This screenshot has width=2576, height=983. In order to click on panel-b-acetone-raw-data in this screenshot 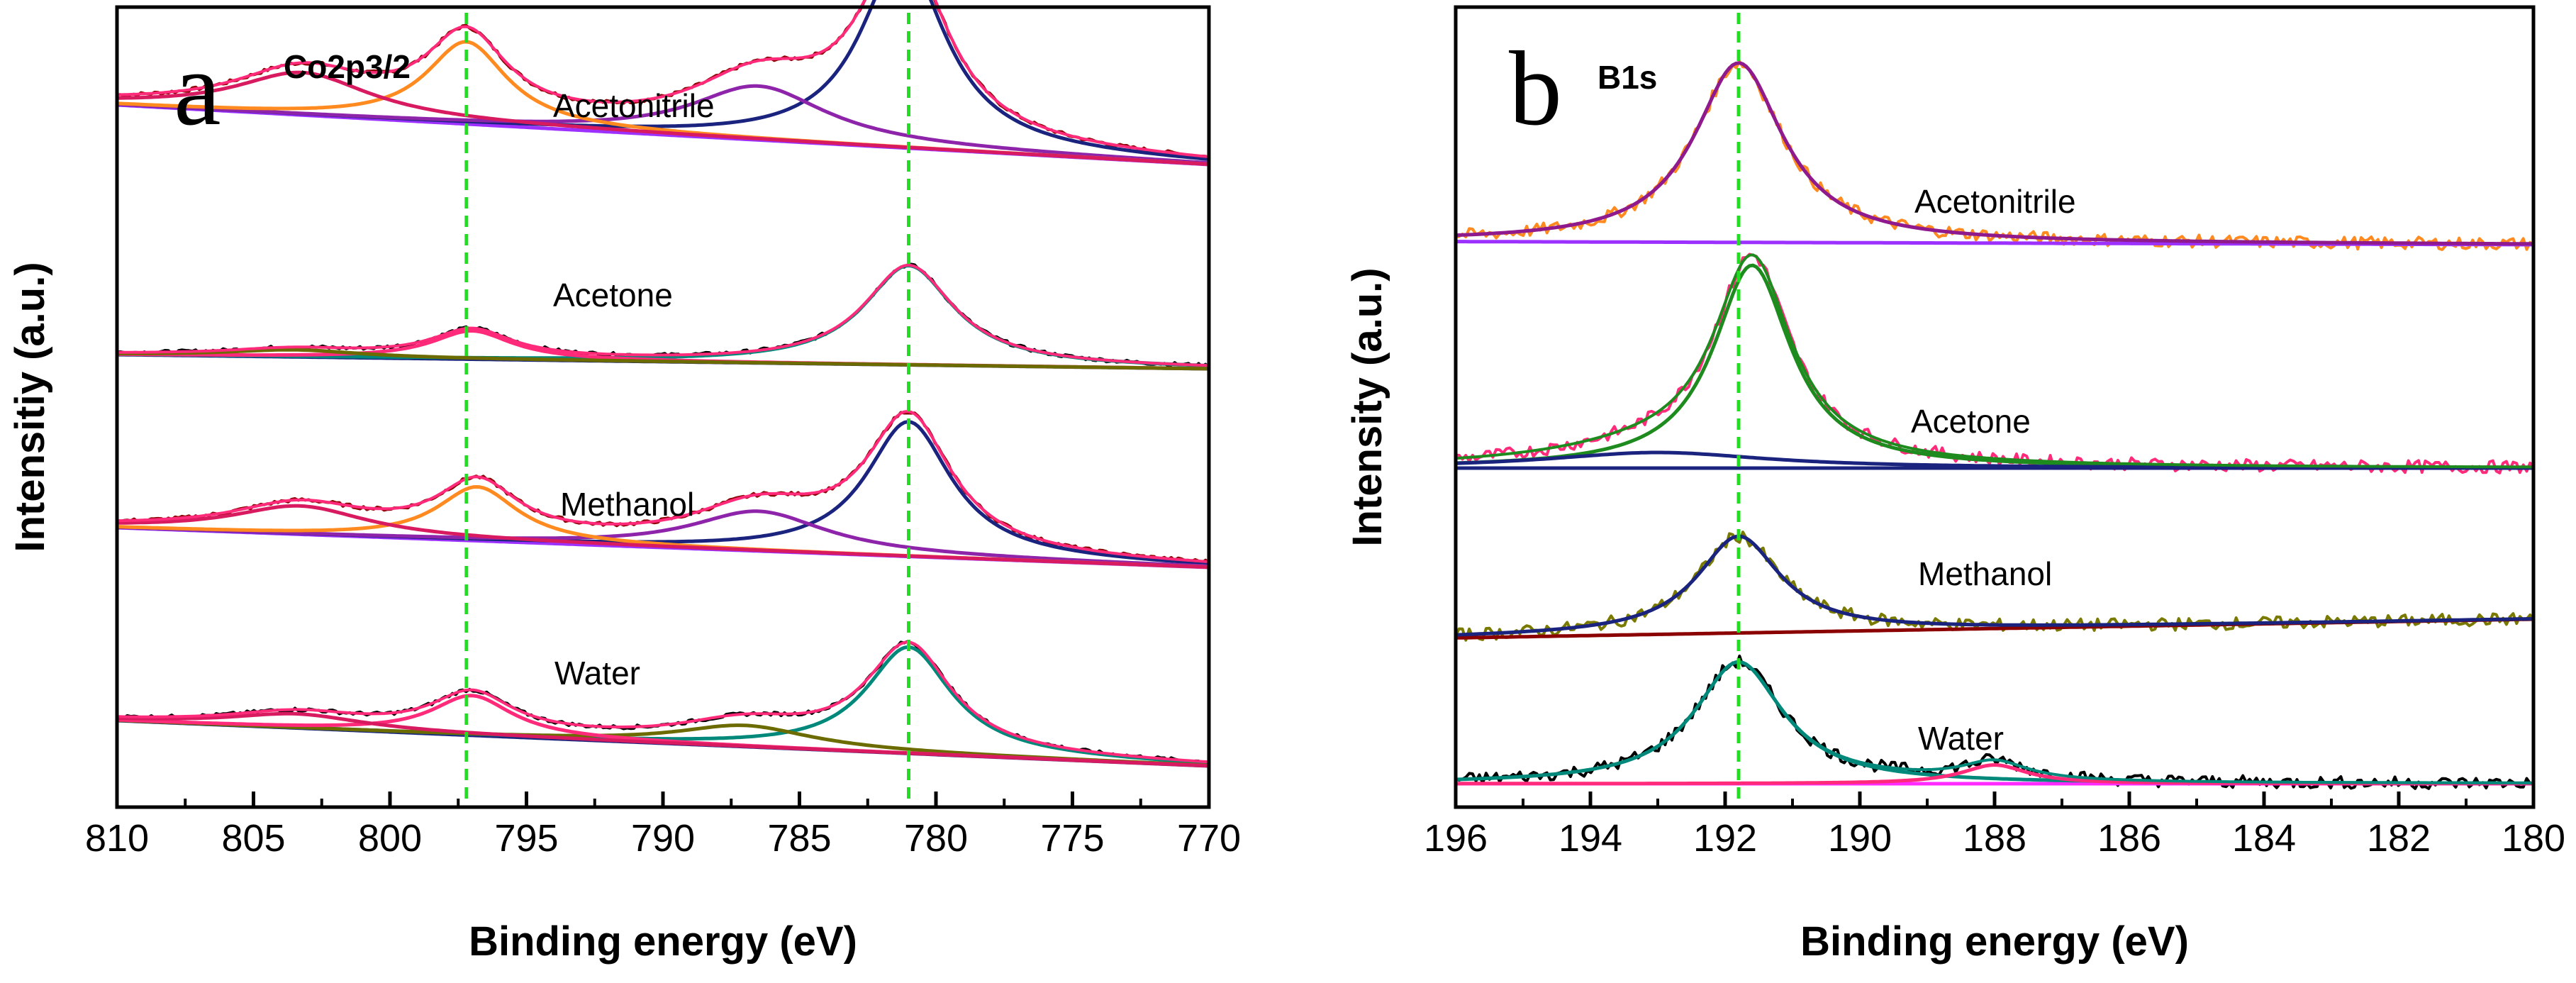, I will do `click(1995, 363)`.